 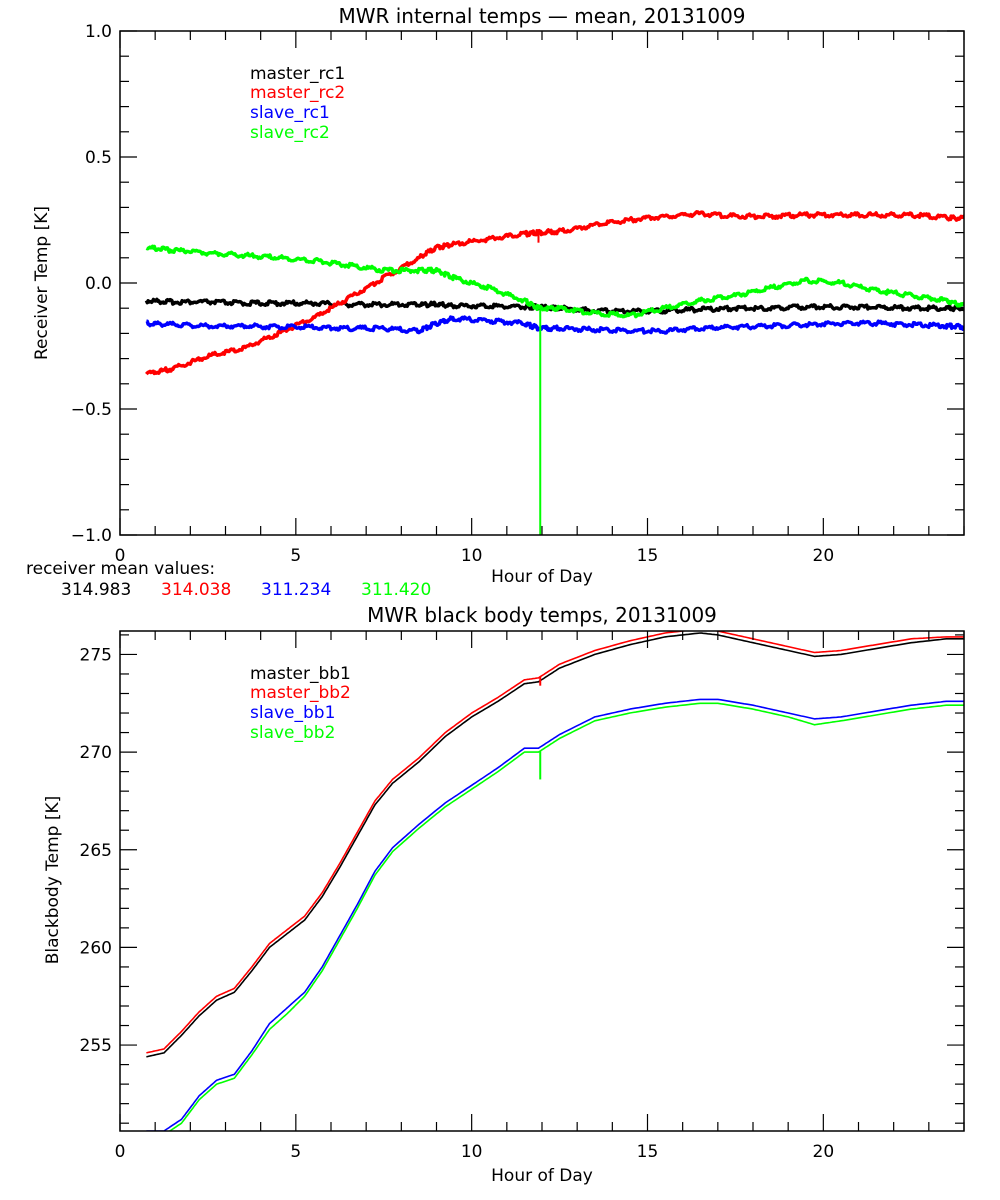 What do you see at coordinates (96, 851) in the screenshot?
I see `y-tick-label: 265` at bounding box center [96, 851].